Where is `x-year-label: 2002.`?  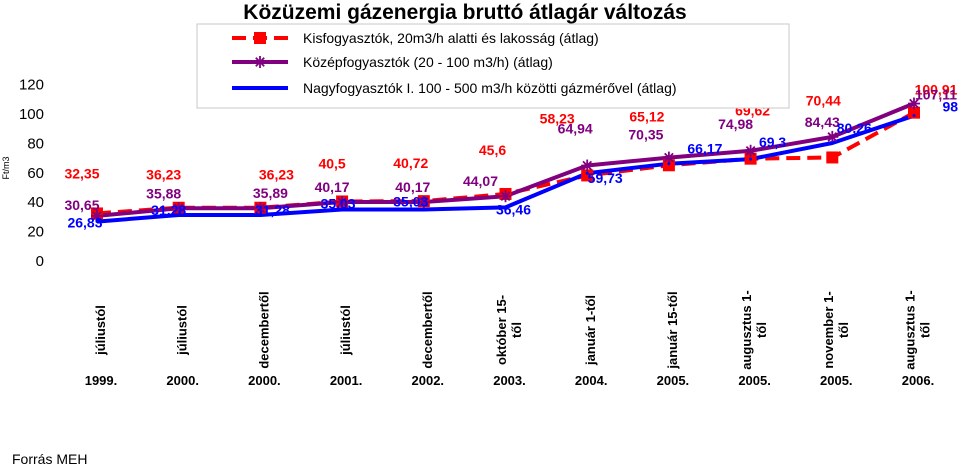
x-year-label: 2002. is located at coordinates (428, 380).